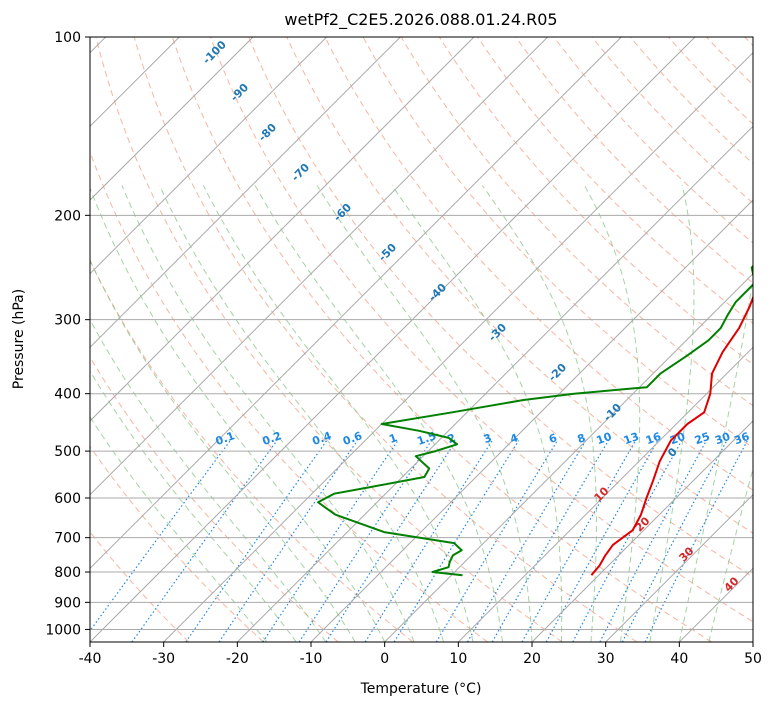  Describe the element at coordinates (497, 332) in the screenshot. I see `dry-adiabat-label: -30` at that location.